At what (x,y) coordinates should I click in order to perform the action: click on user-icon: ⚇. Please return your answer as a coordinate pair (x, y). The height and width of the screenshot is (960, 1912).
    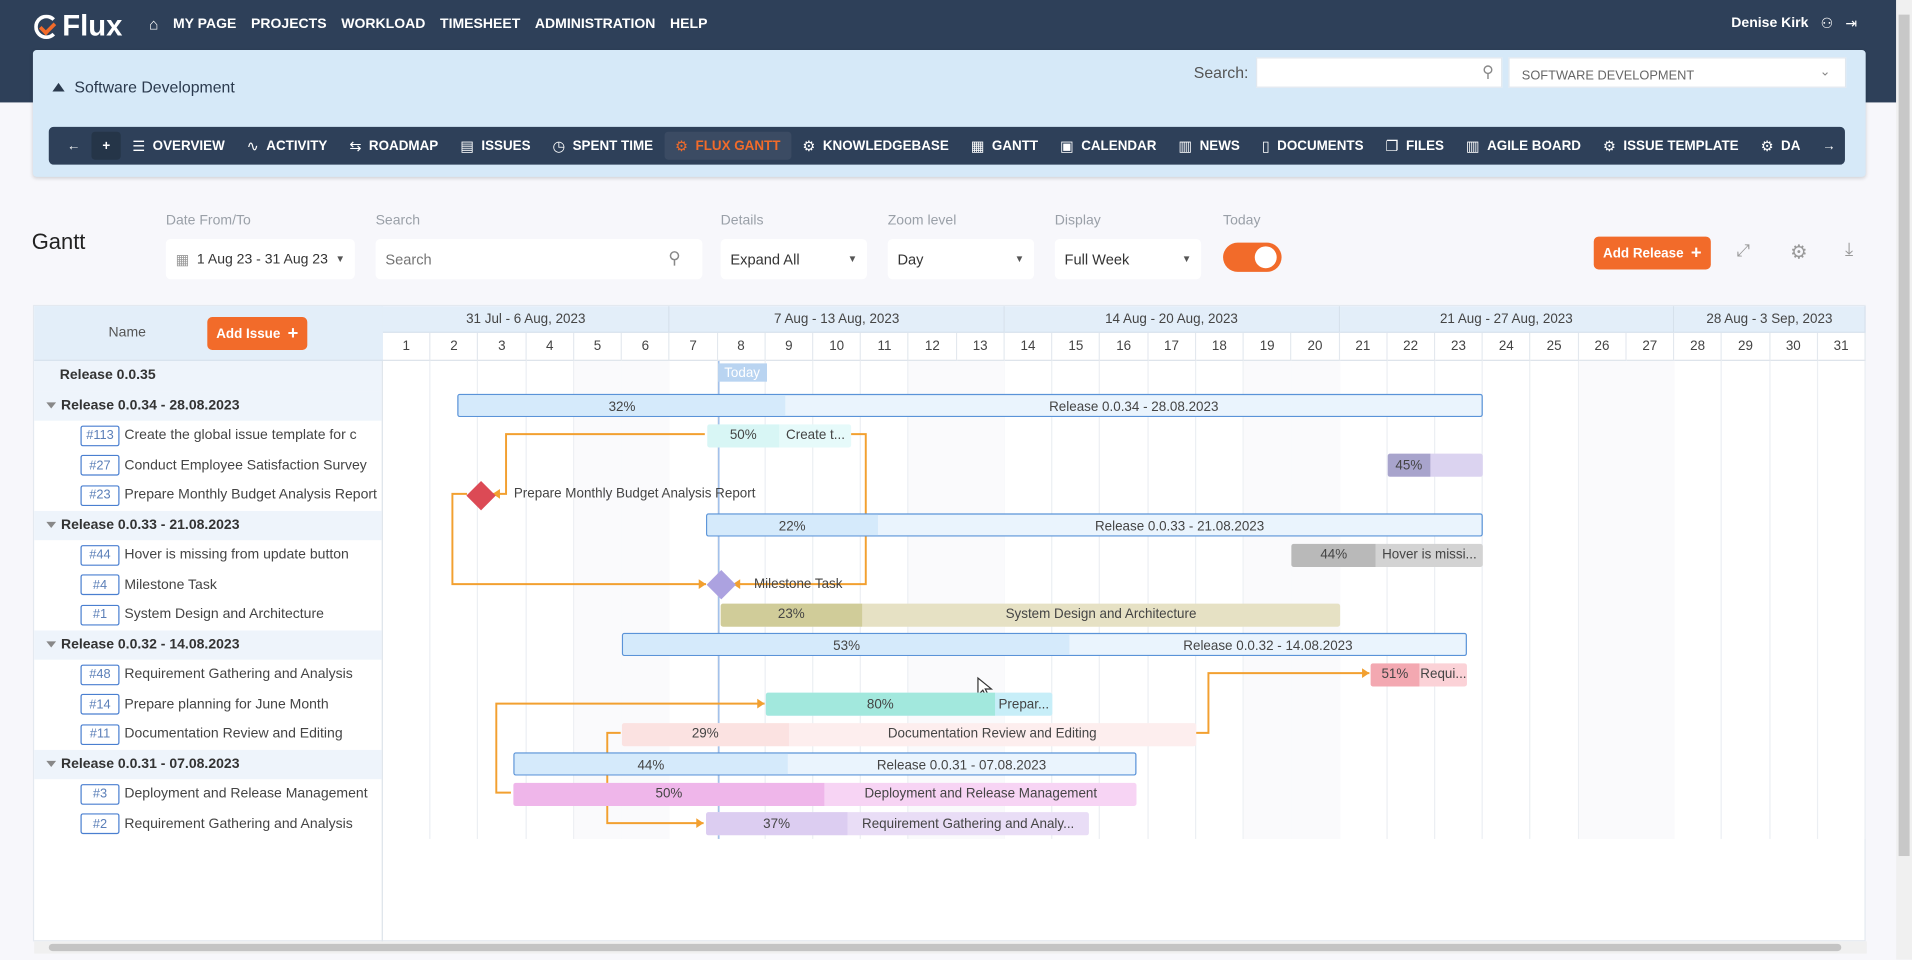
    Looking at the image, I should click on (1827, 24).